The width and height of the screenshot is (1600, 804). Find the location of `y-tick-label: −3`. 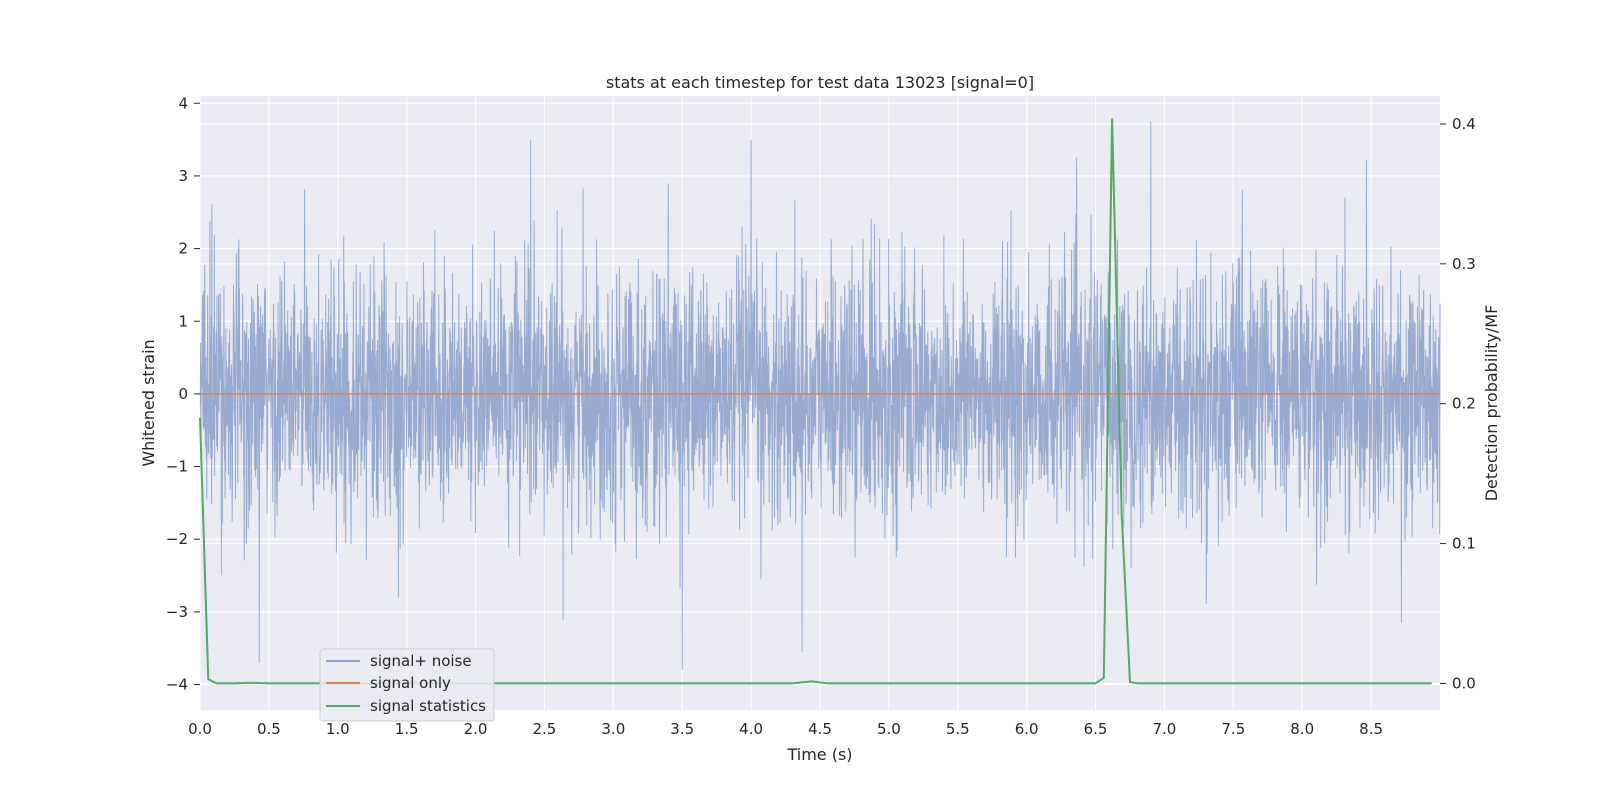

y-tick-label: −3 is located at coordinates (177, 612).